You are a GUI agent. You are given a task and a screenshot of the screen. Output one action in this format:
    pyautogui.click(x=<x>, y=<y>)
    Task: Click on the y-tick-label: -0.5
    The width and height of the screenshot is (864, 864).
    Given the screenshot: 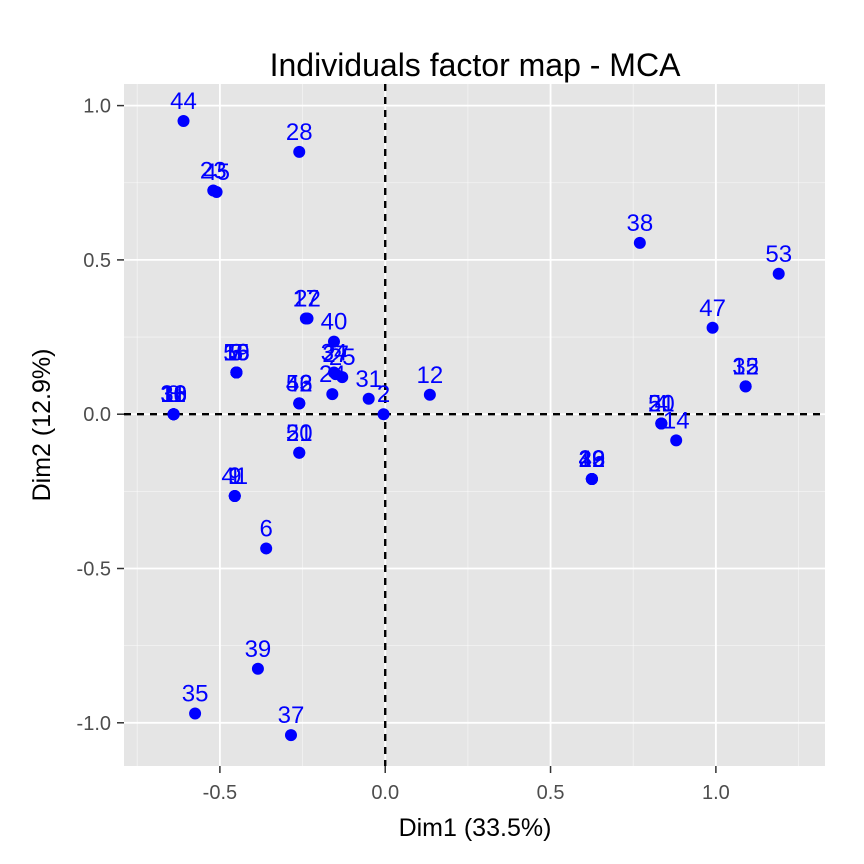 What is the action you would take?
    pyautogui.click(x=94, y=569)
    